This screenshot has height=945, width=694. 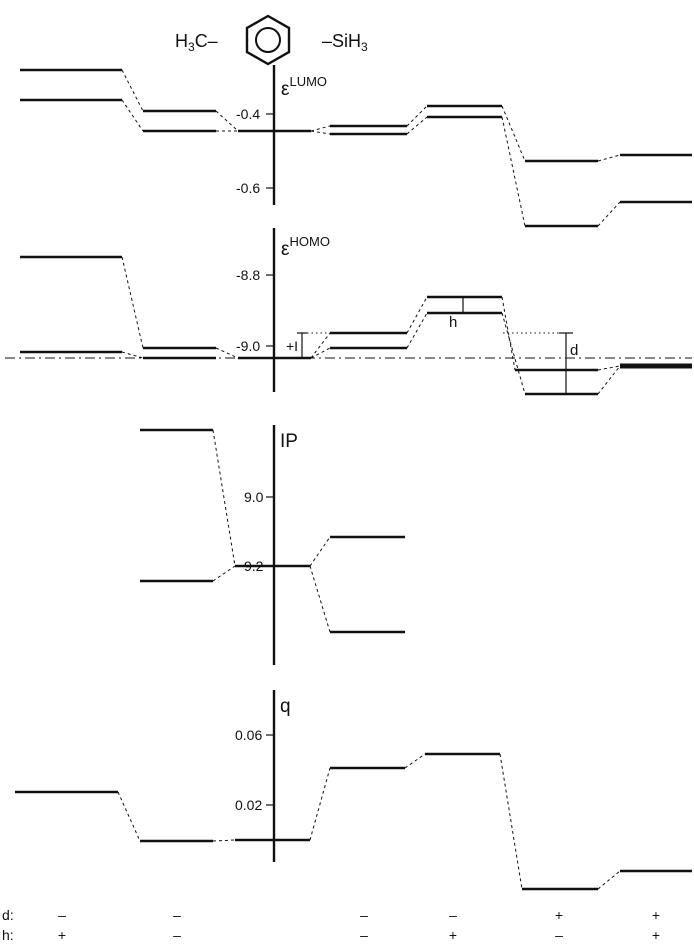 What do you see at coordinates (305, 247) in the screenshot?
I see `homo-axis-label: εHOMO` at bounding box center [305, 247].